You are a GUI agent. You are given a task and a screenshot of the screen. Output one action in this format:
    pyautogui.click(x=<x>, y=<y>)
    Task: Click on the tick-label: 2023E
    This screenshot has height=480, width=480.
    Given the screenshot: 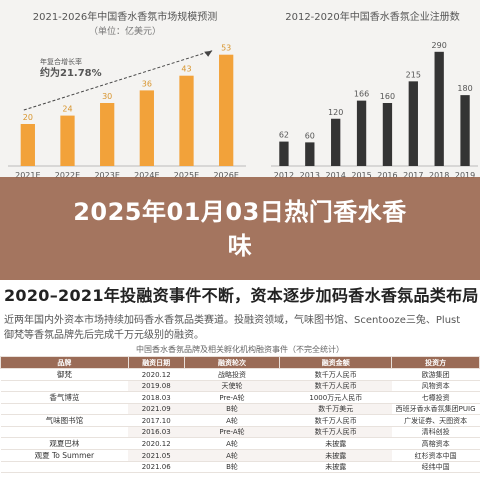 What is the action you would take?
    pyautogui.click(x=106, y=175)
    